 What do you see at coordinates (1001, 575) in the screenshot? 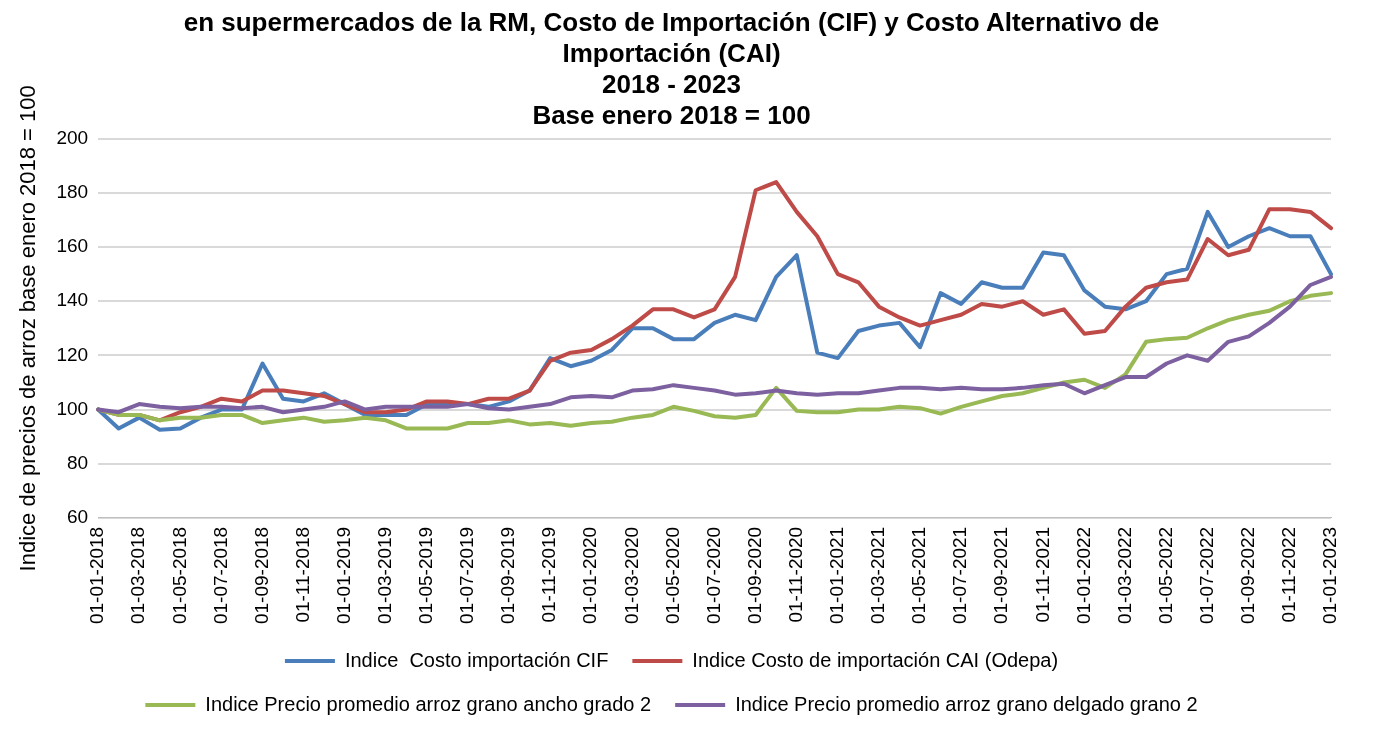
I see `x-tick-label: 01-09-2021` at bounding box center [1001, 575].